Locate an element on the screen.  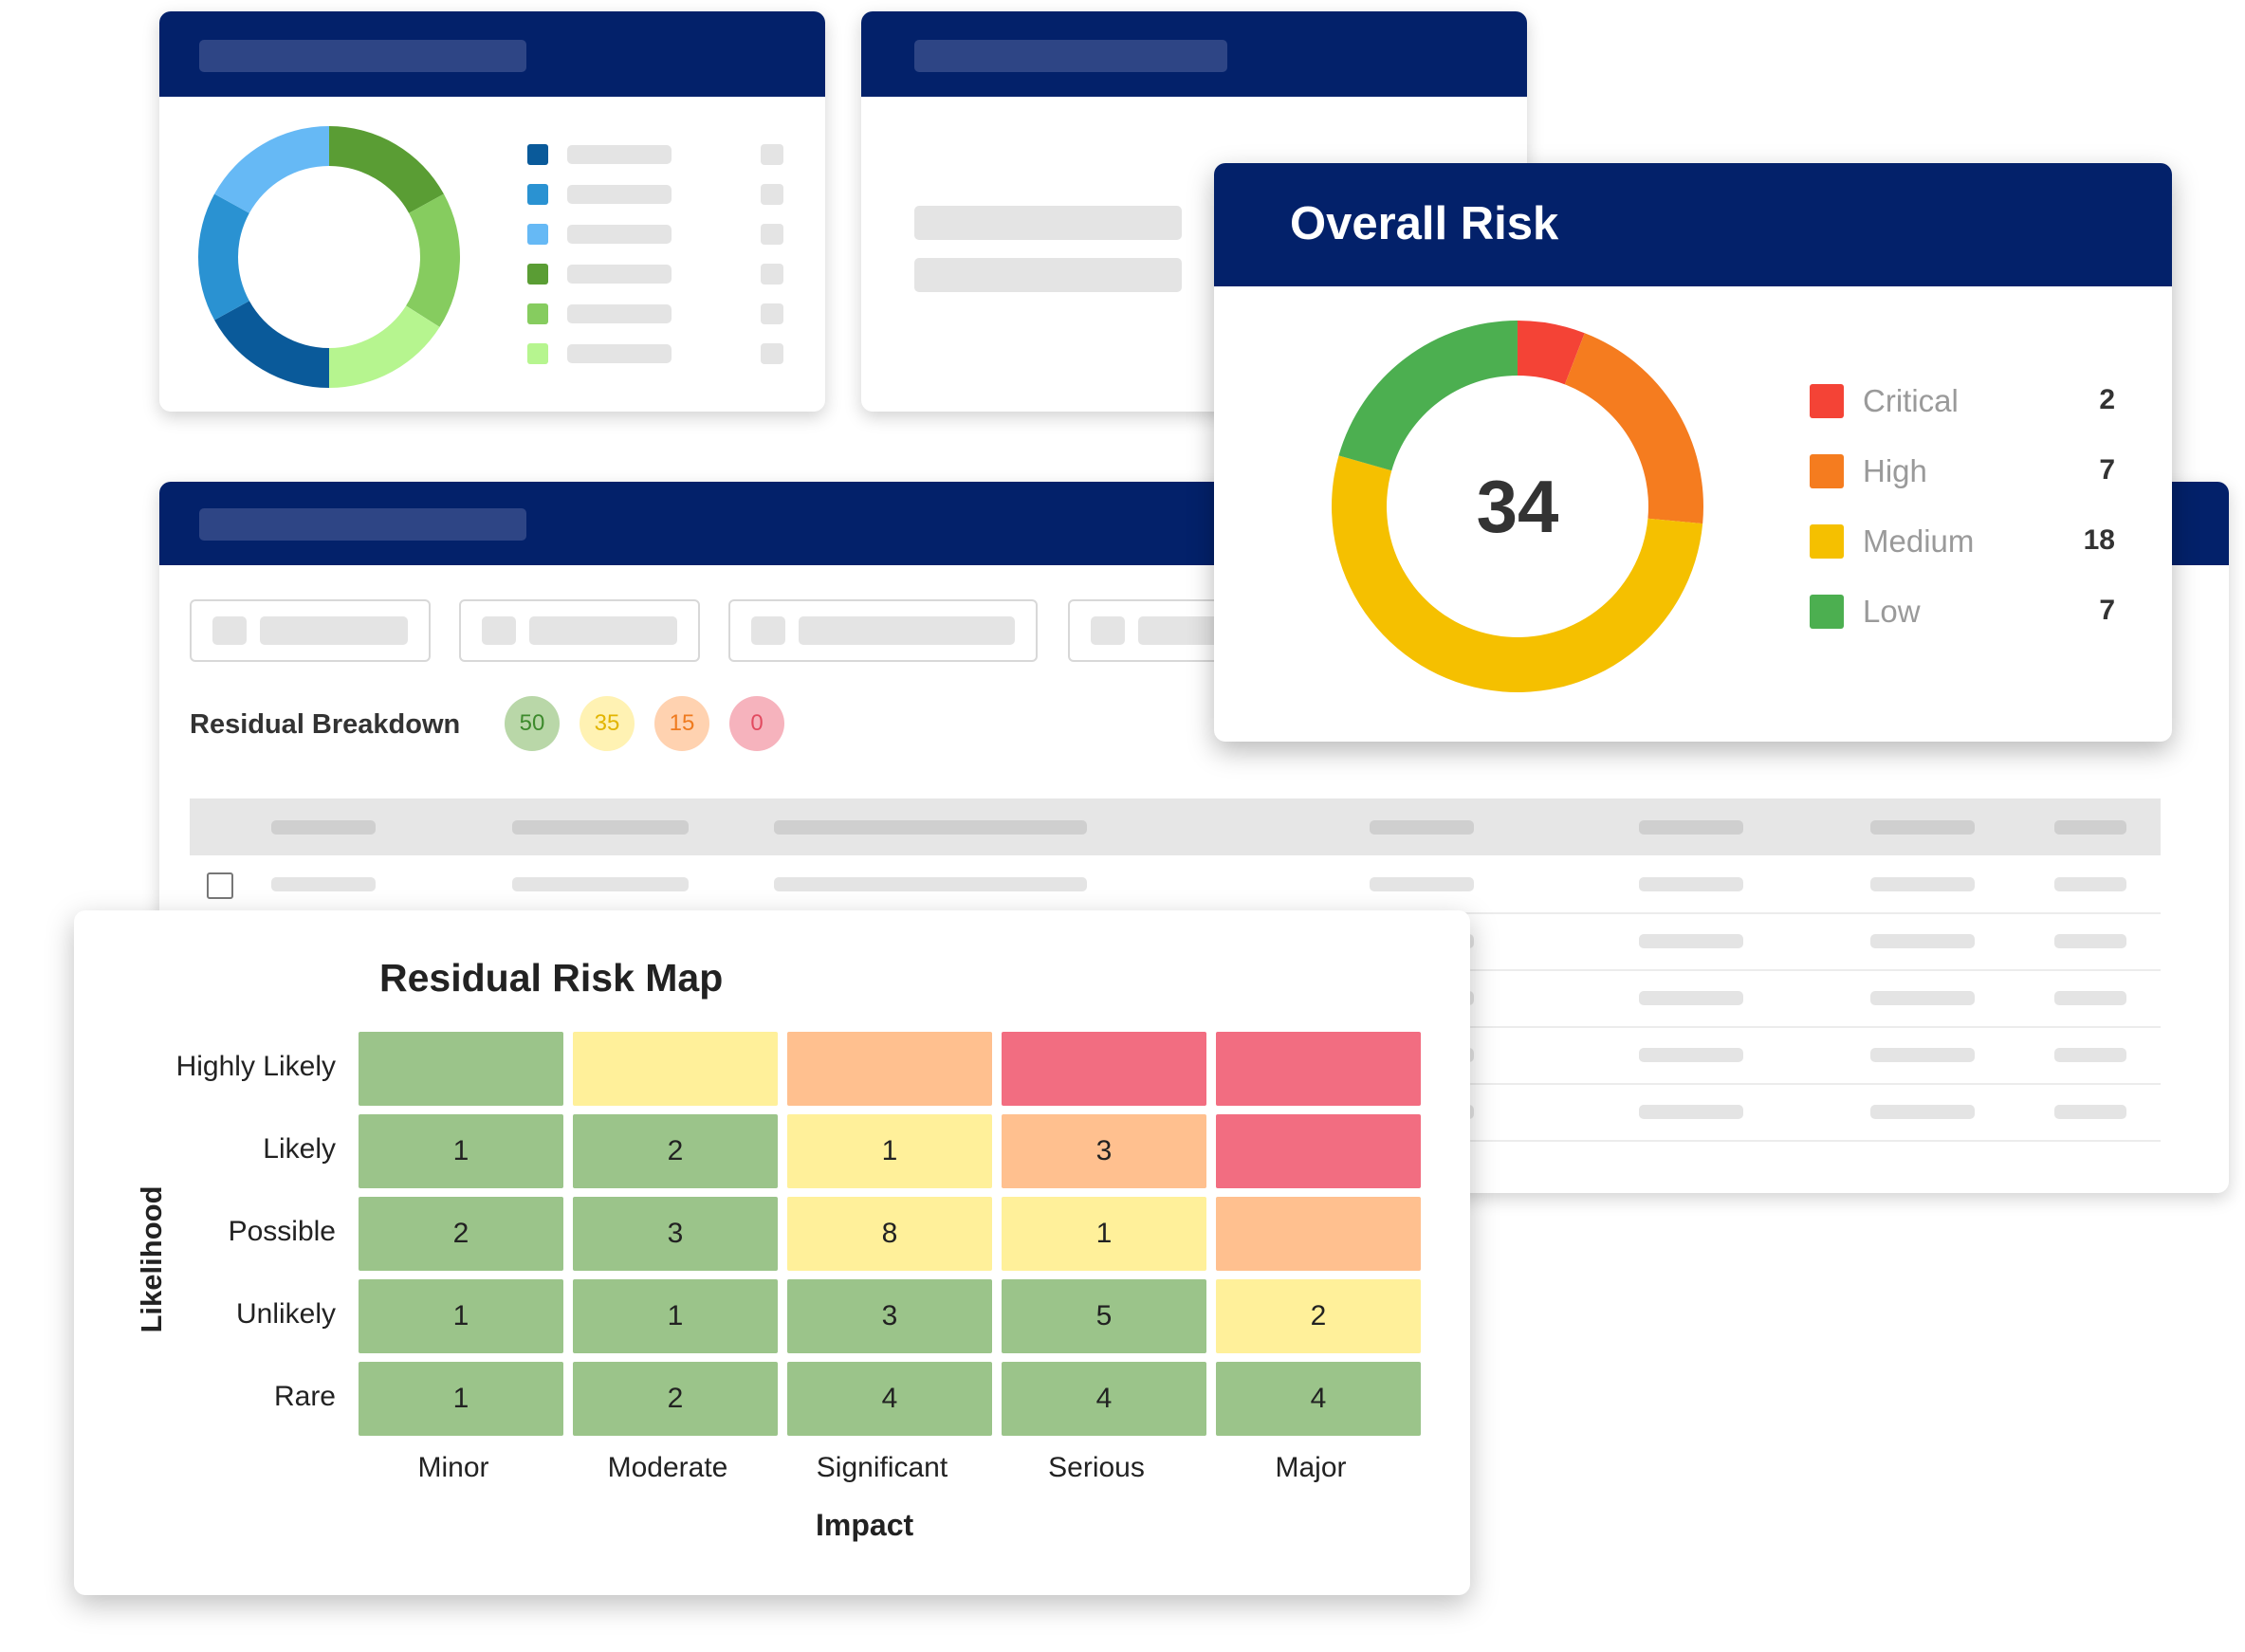
overall-risk-donut-chart is located at coordinates (1517, 506).